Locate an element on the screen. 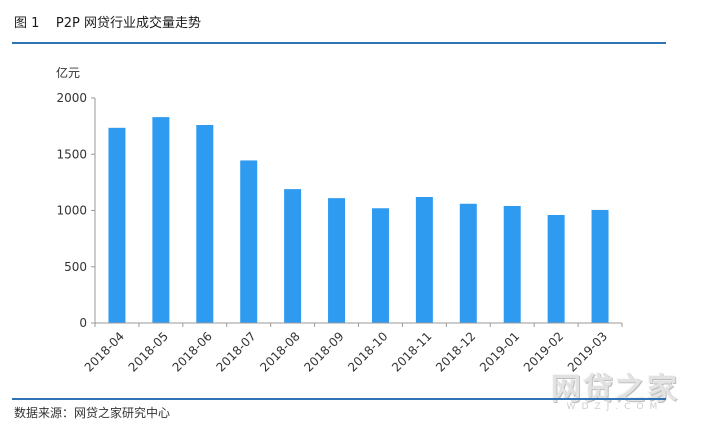 The image size is (703, 426). data-source-note: 数据来源：网贷之家研究中心 is located at coordinates (92, 413).